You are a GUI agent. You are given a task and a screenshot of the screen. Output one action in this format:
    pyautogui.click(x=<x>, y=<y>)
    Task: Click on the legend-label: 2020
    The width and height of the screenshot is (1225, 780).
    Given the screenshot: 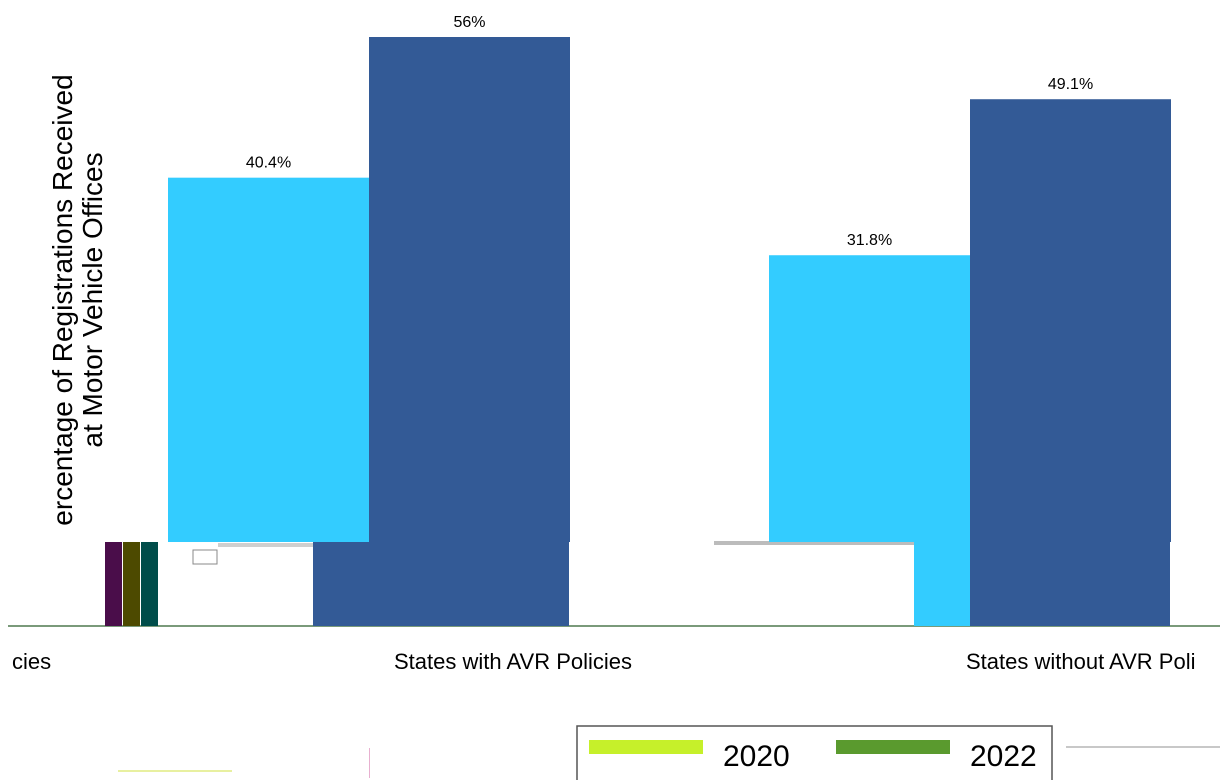 What is the action you would take?
    pyautogui.click(x=756, y=756)
    